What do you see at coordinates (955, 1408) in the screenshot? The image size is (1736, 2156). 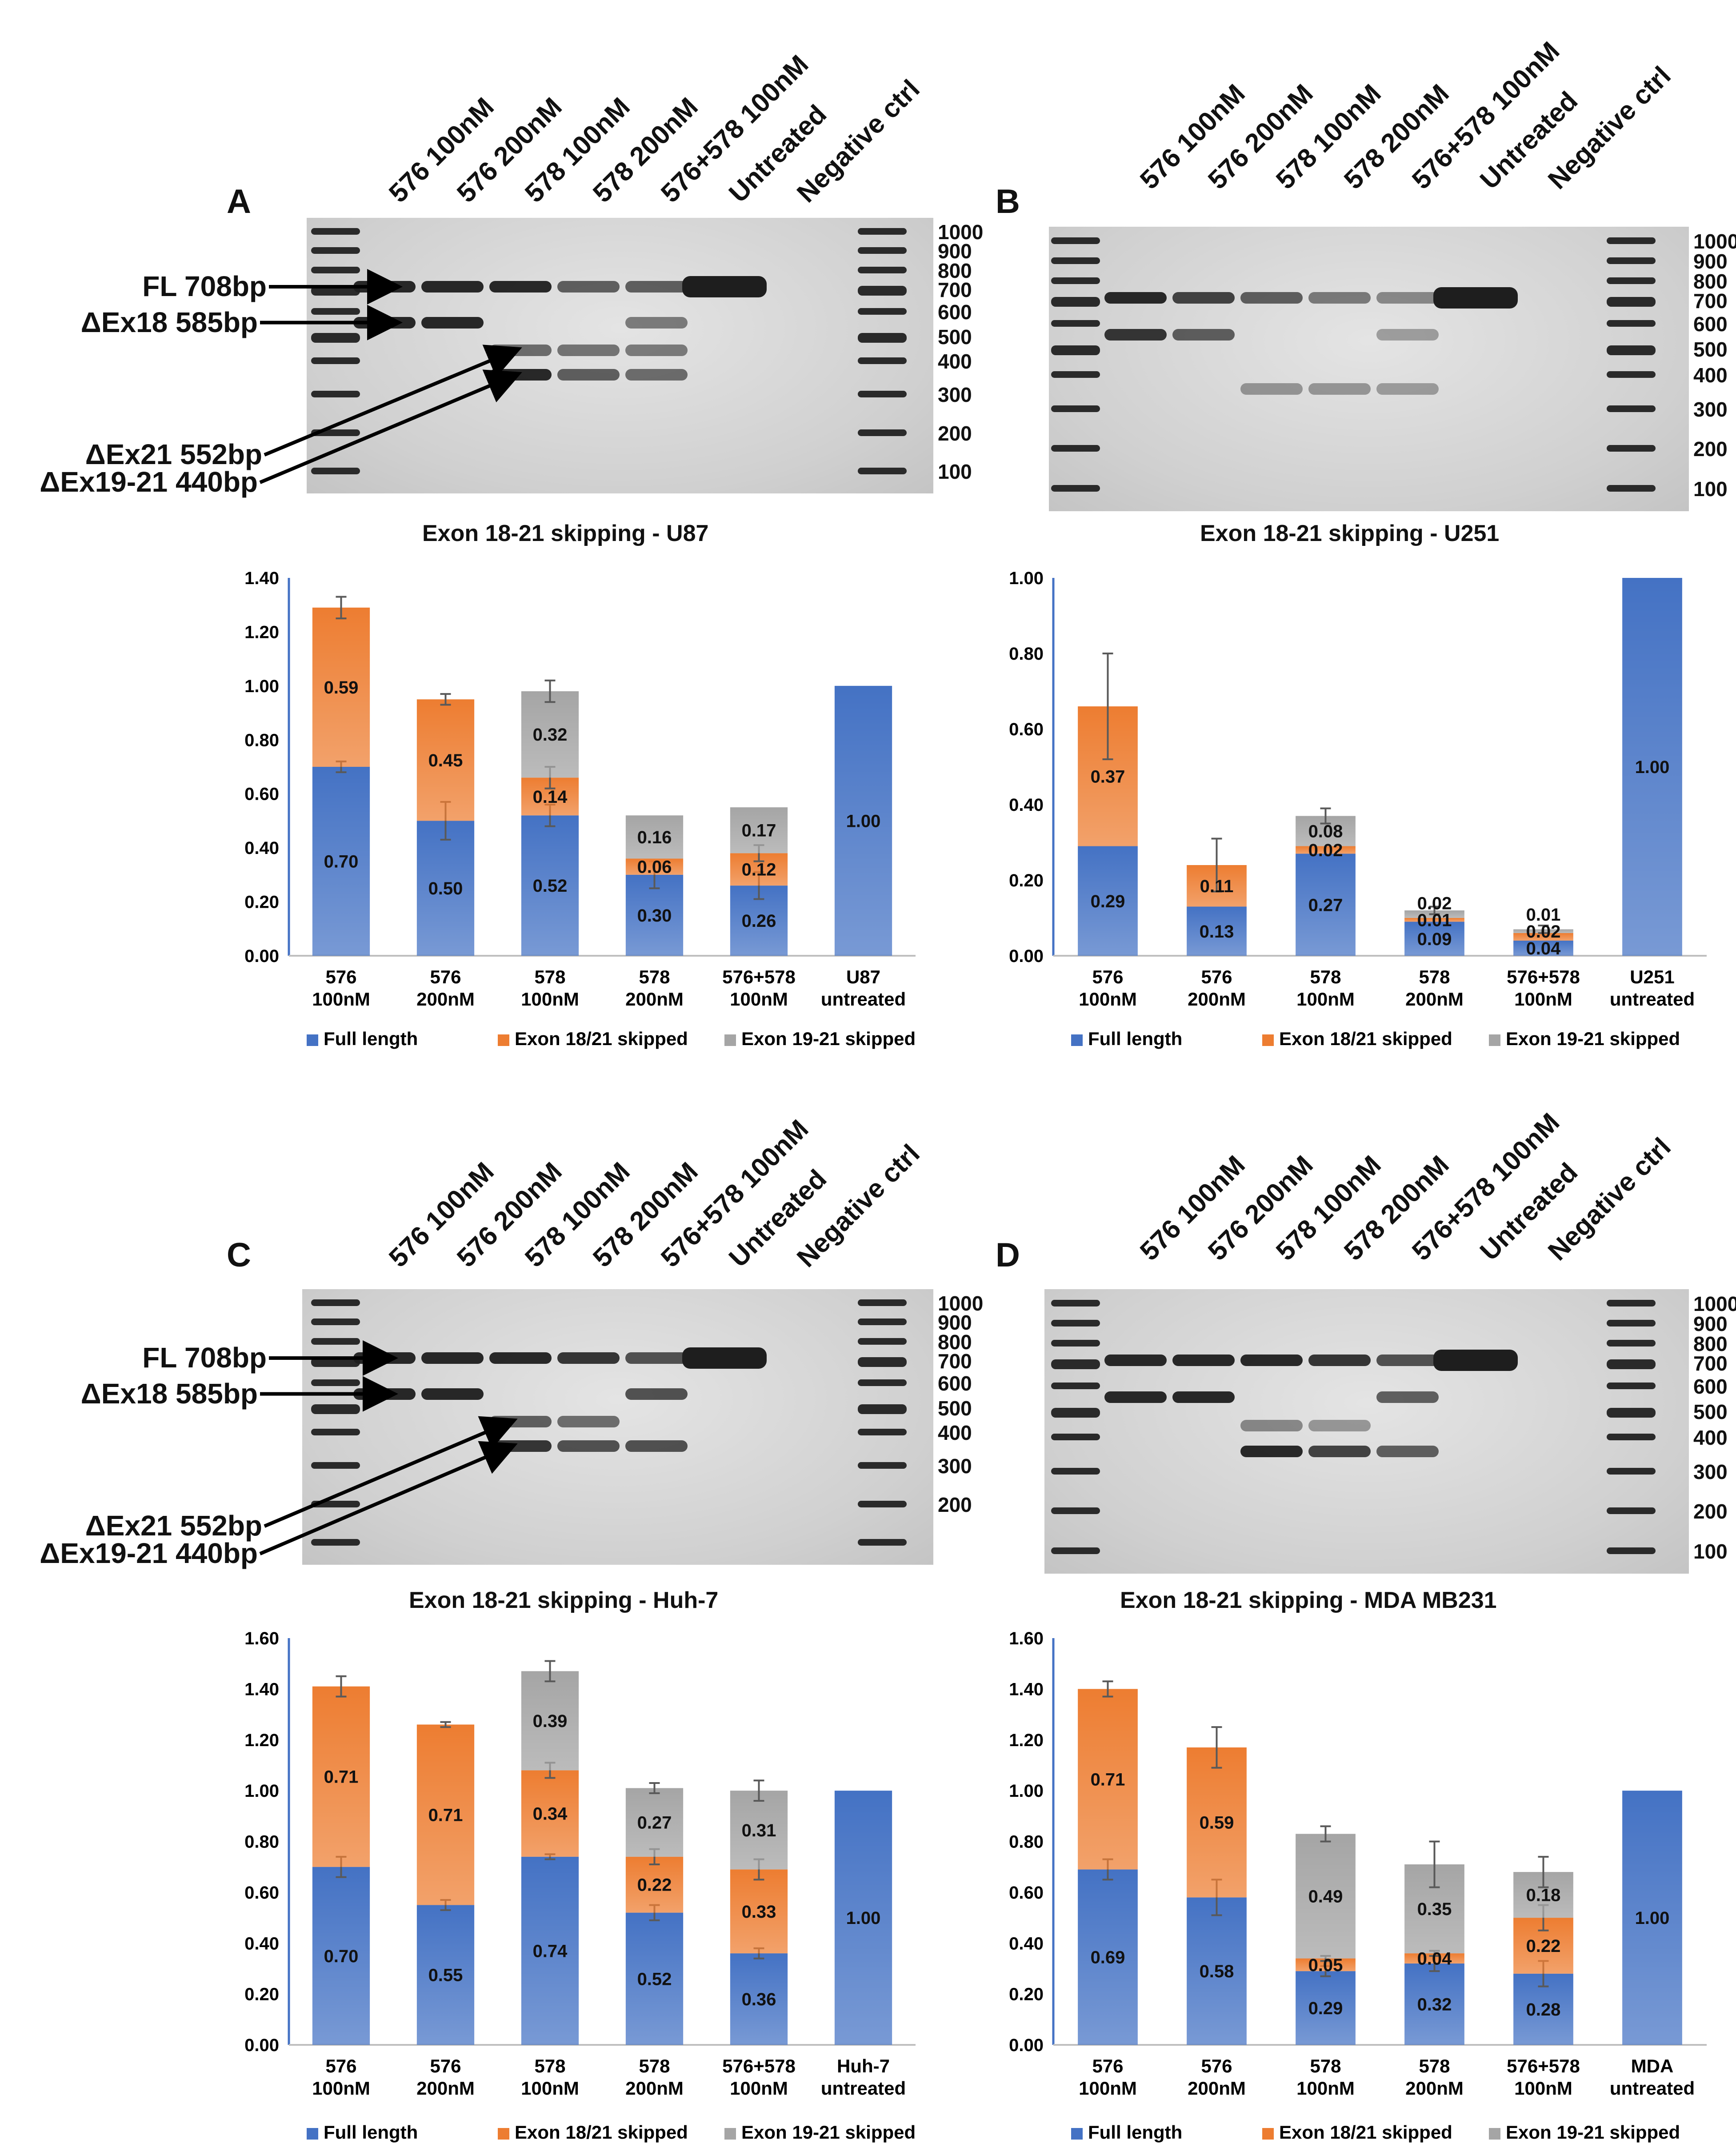 I see `ladder-size-label: 500` at bounding box center [955, 1408].